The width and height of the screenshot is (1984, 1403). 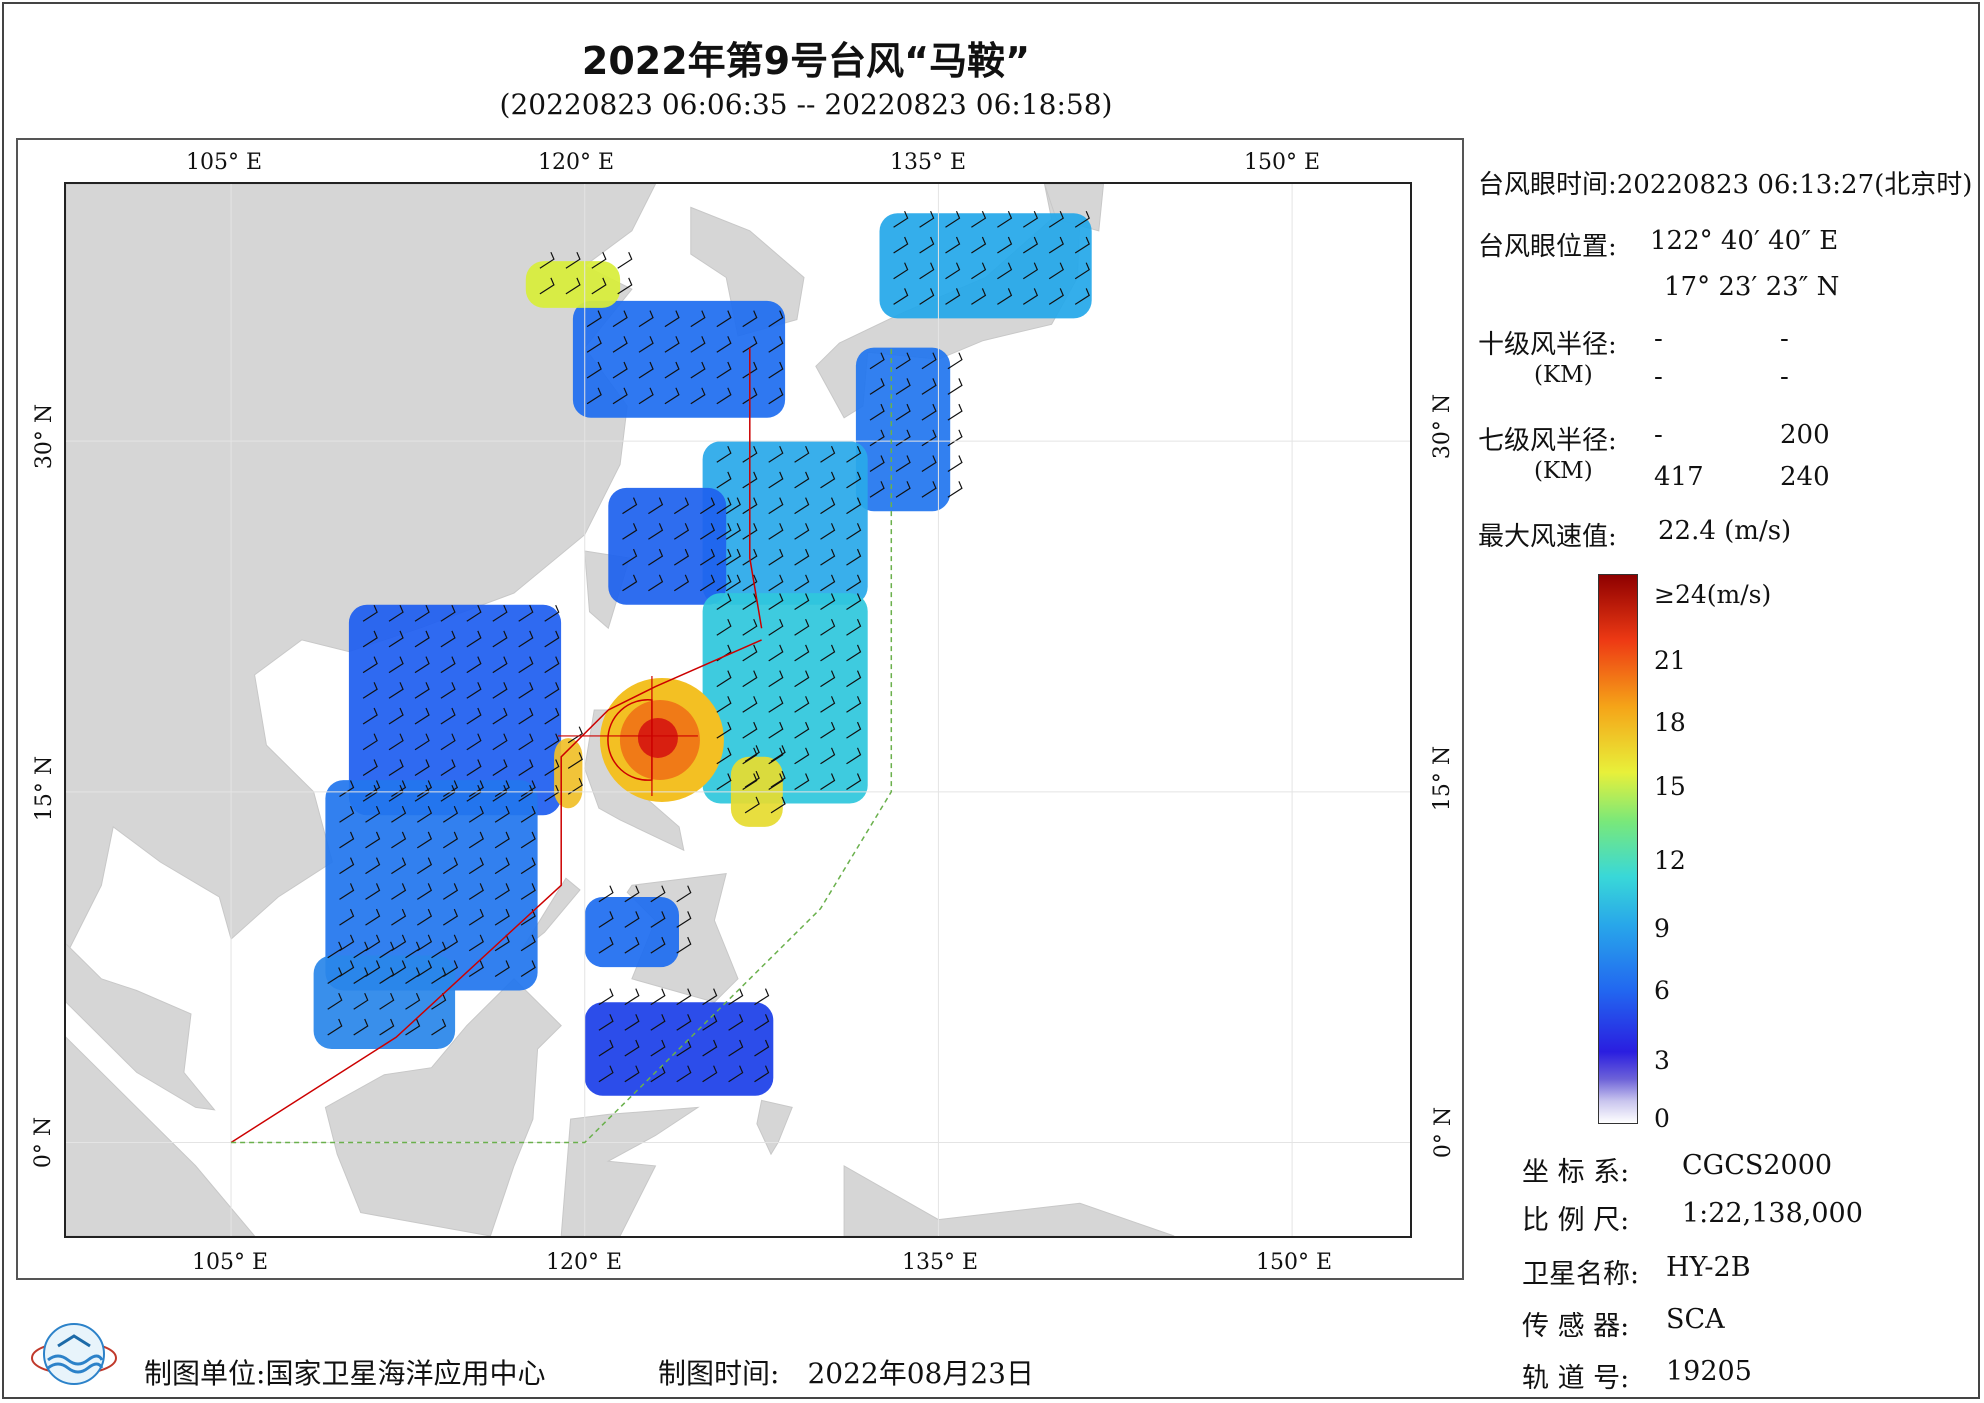 What do you see at coordinates (1576, 1326) in the screenshot?
I see `sensor-label: 传 感 器:` at bounding box center [1576, 1326].